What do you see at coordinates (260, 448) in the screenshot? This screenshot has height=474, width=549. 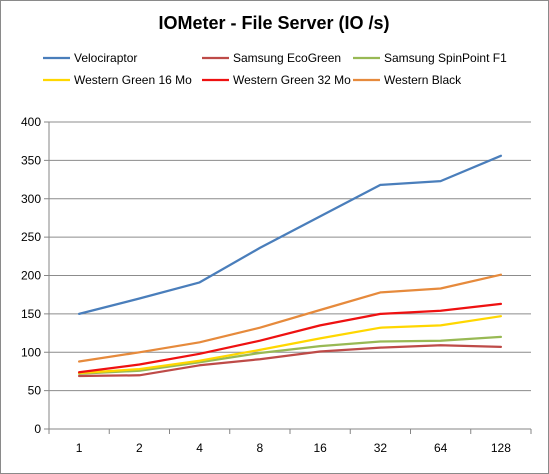 I see `x-tick-label: 8` at bounding box center [260, 448].